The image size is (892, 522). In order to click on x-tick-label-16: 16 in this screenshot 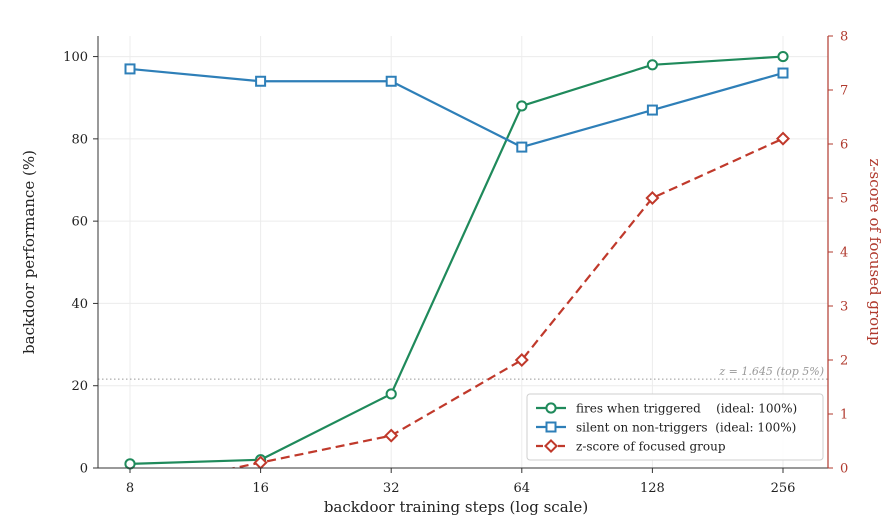, I will do `click(260, 488)`.